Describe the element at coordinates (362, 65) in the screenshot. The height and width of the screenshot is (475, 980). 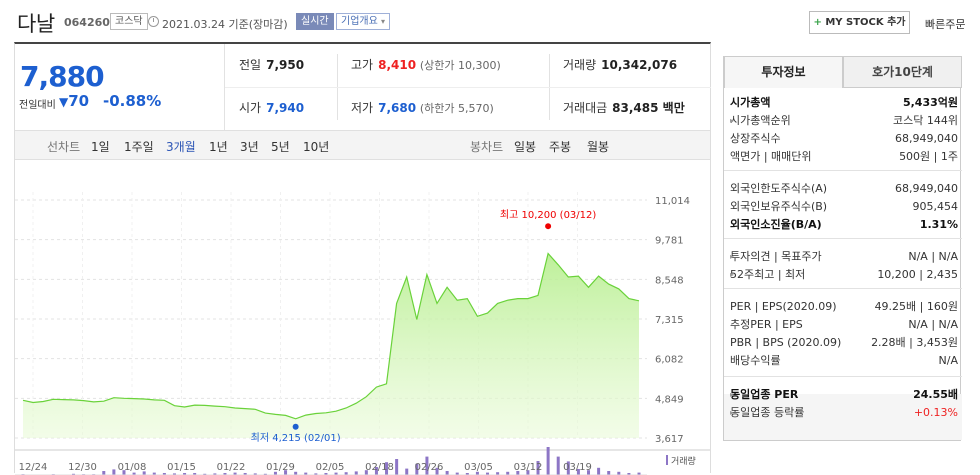
I see `high-label: 고가` at that location.